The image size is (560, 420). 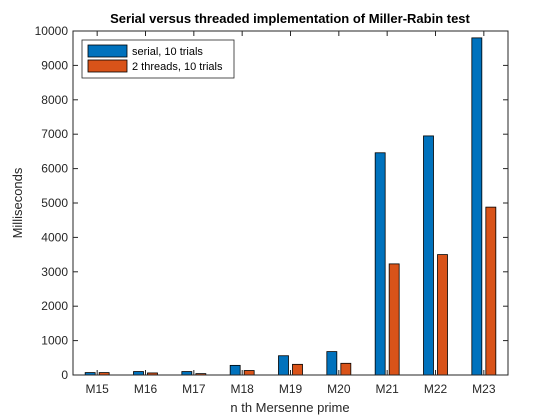 I want to click on x-tick-label: M15, so click(x=97, y=389).